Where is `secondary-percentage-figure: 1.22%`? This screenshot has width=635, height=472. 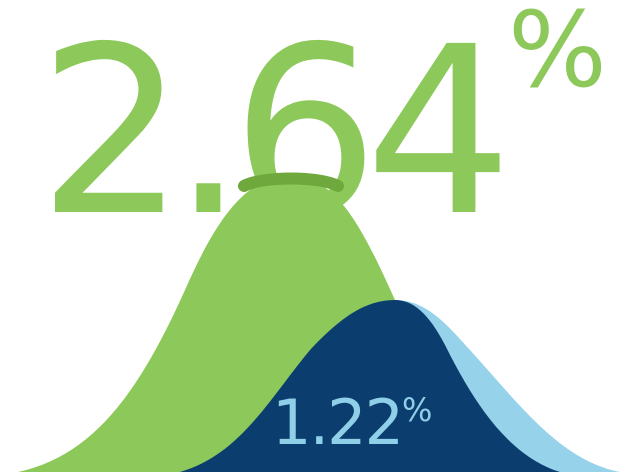 secondary-percentage-figure: 1.22% is located at coordinates (352, 423).